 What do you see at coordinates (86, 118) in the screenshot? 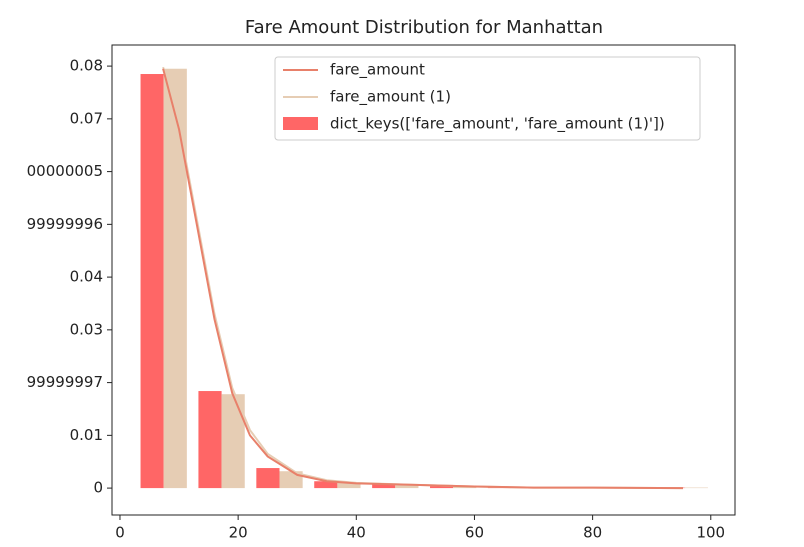
I see `y-tick-label: 0.07` at bounding box center [86, 118].